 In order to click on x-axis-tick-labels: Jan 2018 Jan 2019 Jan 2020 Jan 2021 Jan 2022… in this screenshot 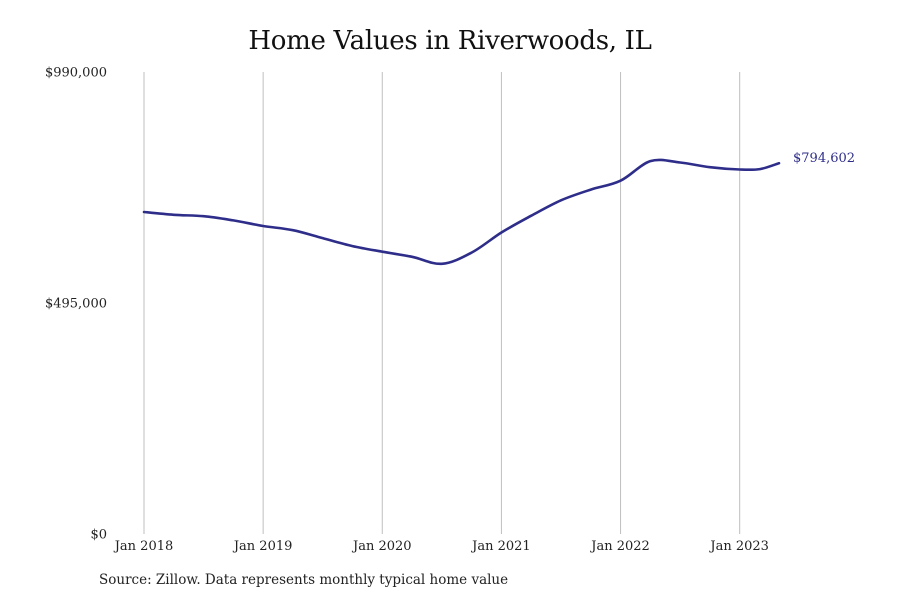, I will do `click(441, 546)`.